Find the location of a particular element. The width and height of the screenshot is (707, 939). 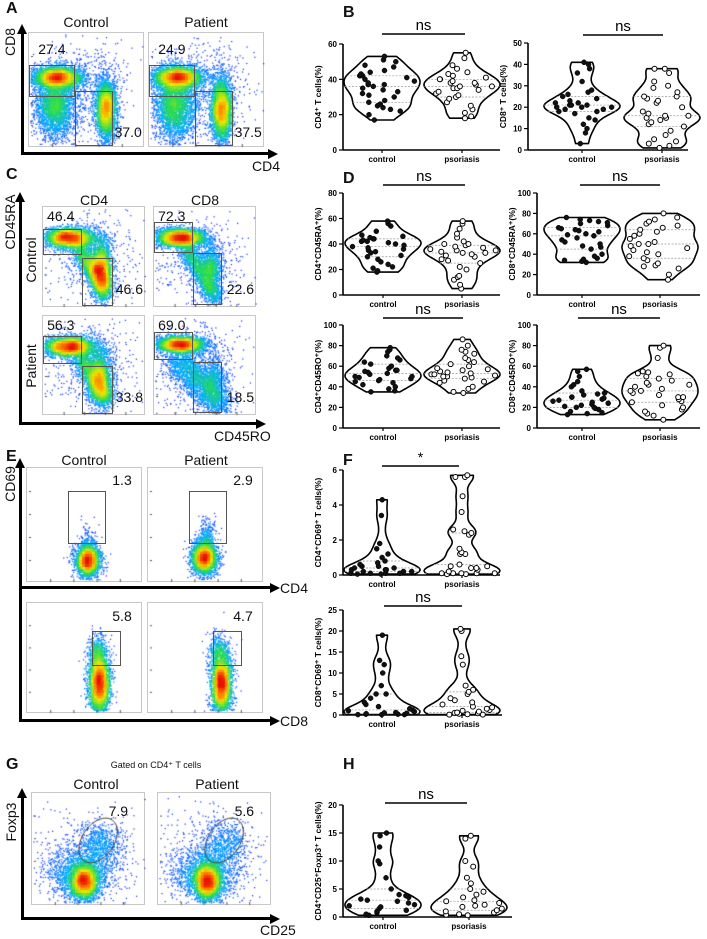

y-axis-label: CD8⁺CD45RO⁺(%) is located at coordinates (512, 376).